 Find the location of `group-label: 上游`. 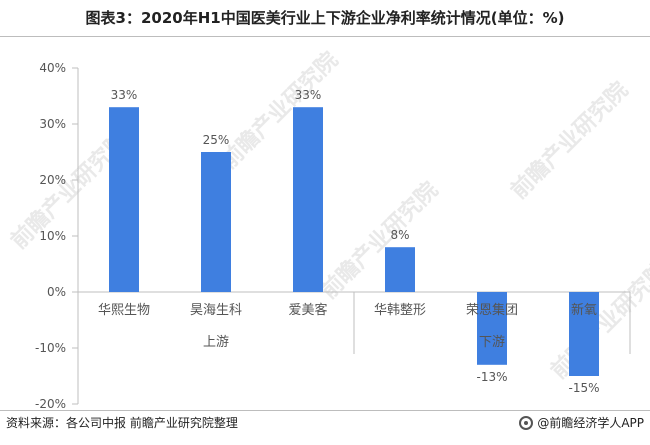

group-label: 上游 is located at coordinates (216, 342).